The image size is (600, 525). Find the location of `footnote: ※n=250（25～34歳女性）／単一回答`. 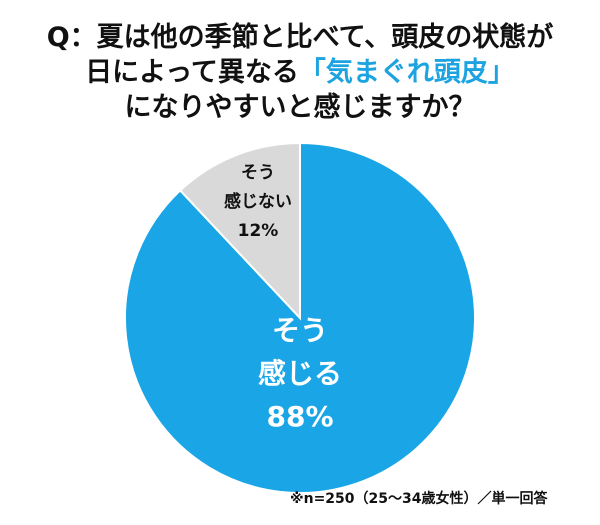

footnote: ※n=250（25～34歳女性）／単一回答 is located at coordinates (419, 499).